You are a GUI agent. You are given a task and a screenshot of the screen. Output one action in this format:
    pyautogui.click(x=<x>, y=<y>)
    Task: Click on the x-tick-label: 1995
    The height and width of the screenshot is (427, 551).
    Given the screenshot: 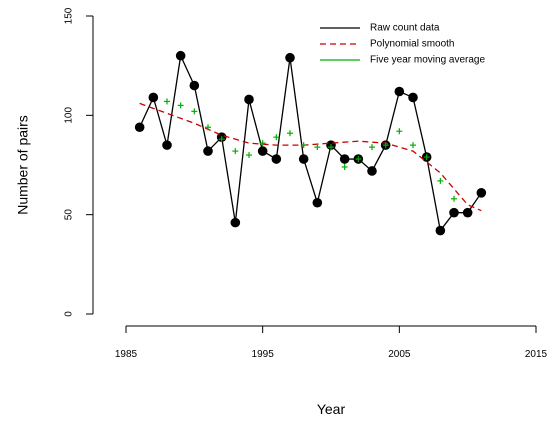 What is the action you would take?
    pyautogui.click(x=263, y=354)
    